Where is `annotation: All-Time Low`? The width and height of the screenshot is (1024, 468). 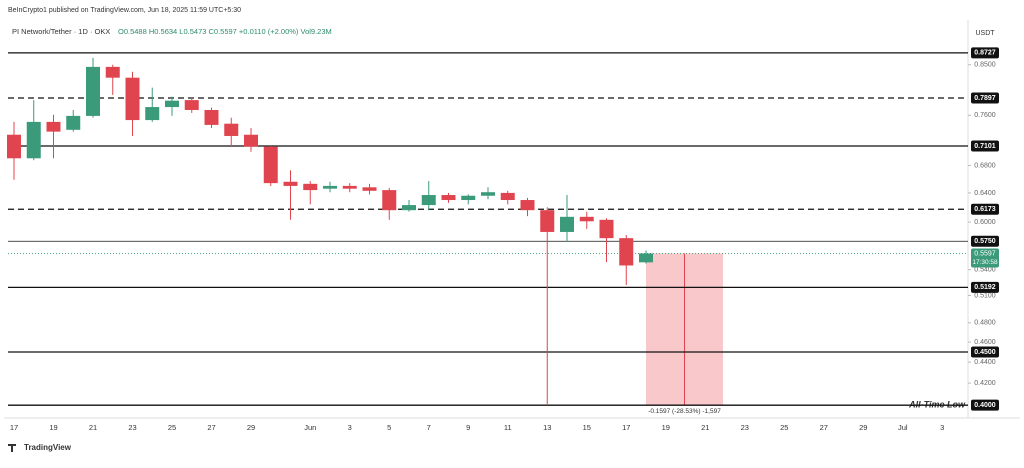
annotation: All-Time Low is located at coordinates (937, 404).